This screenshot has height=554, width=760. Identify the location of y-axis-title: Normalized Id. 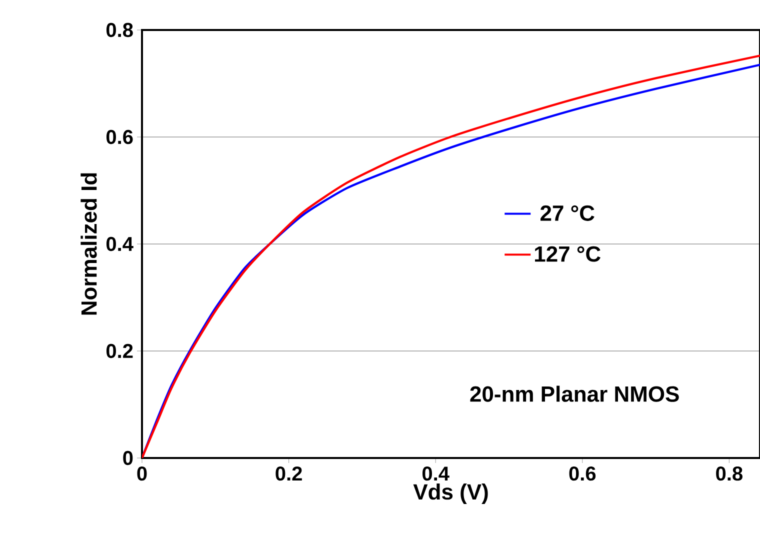
(88, 244).